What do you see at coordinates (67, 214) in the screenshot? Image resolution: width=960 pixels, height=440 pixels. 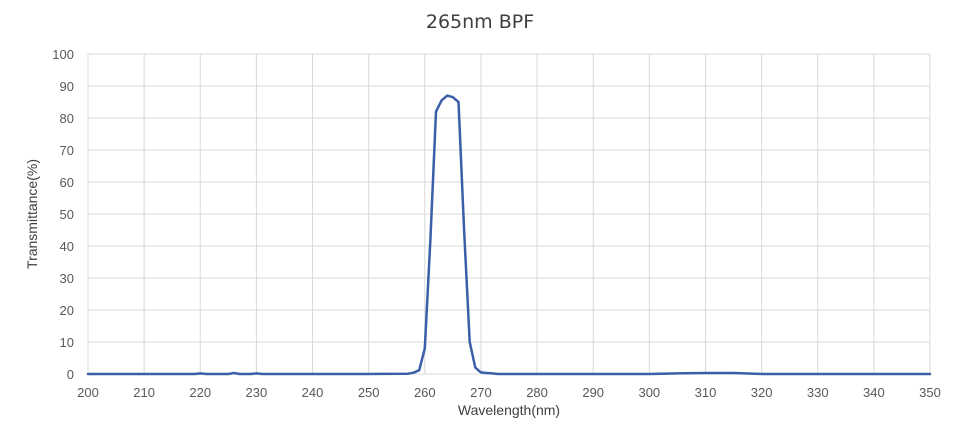 I see `y-tick-label: 50` at bounding box center [67, 214].